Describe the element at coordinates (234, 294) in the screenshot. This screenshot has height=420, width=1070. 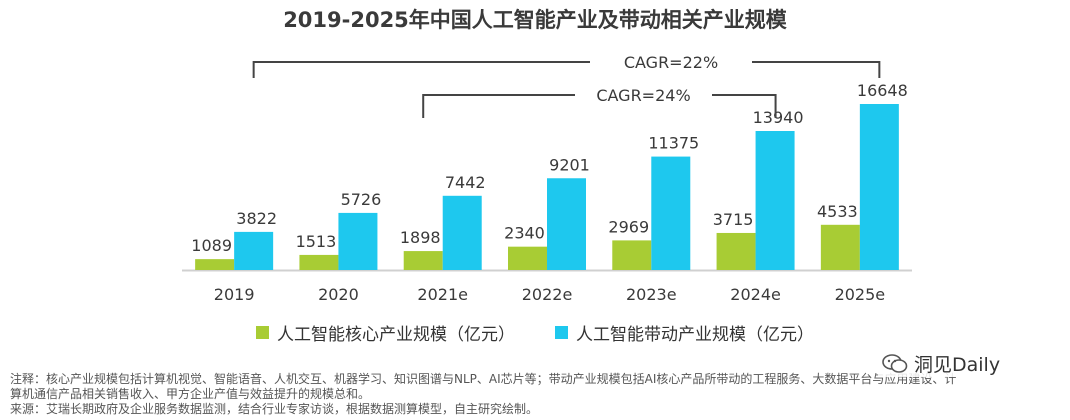
I see `x-tick-label-2019: 2019` at that location.